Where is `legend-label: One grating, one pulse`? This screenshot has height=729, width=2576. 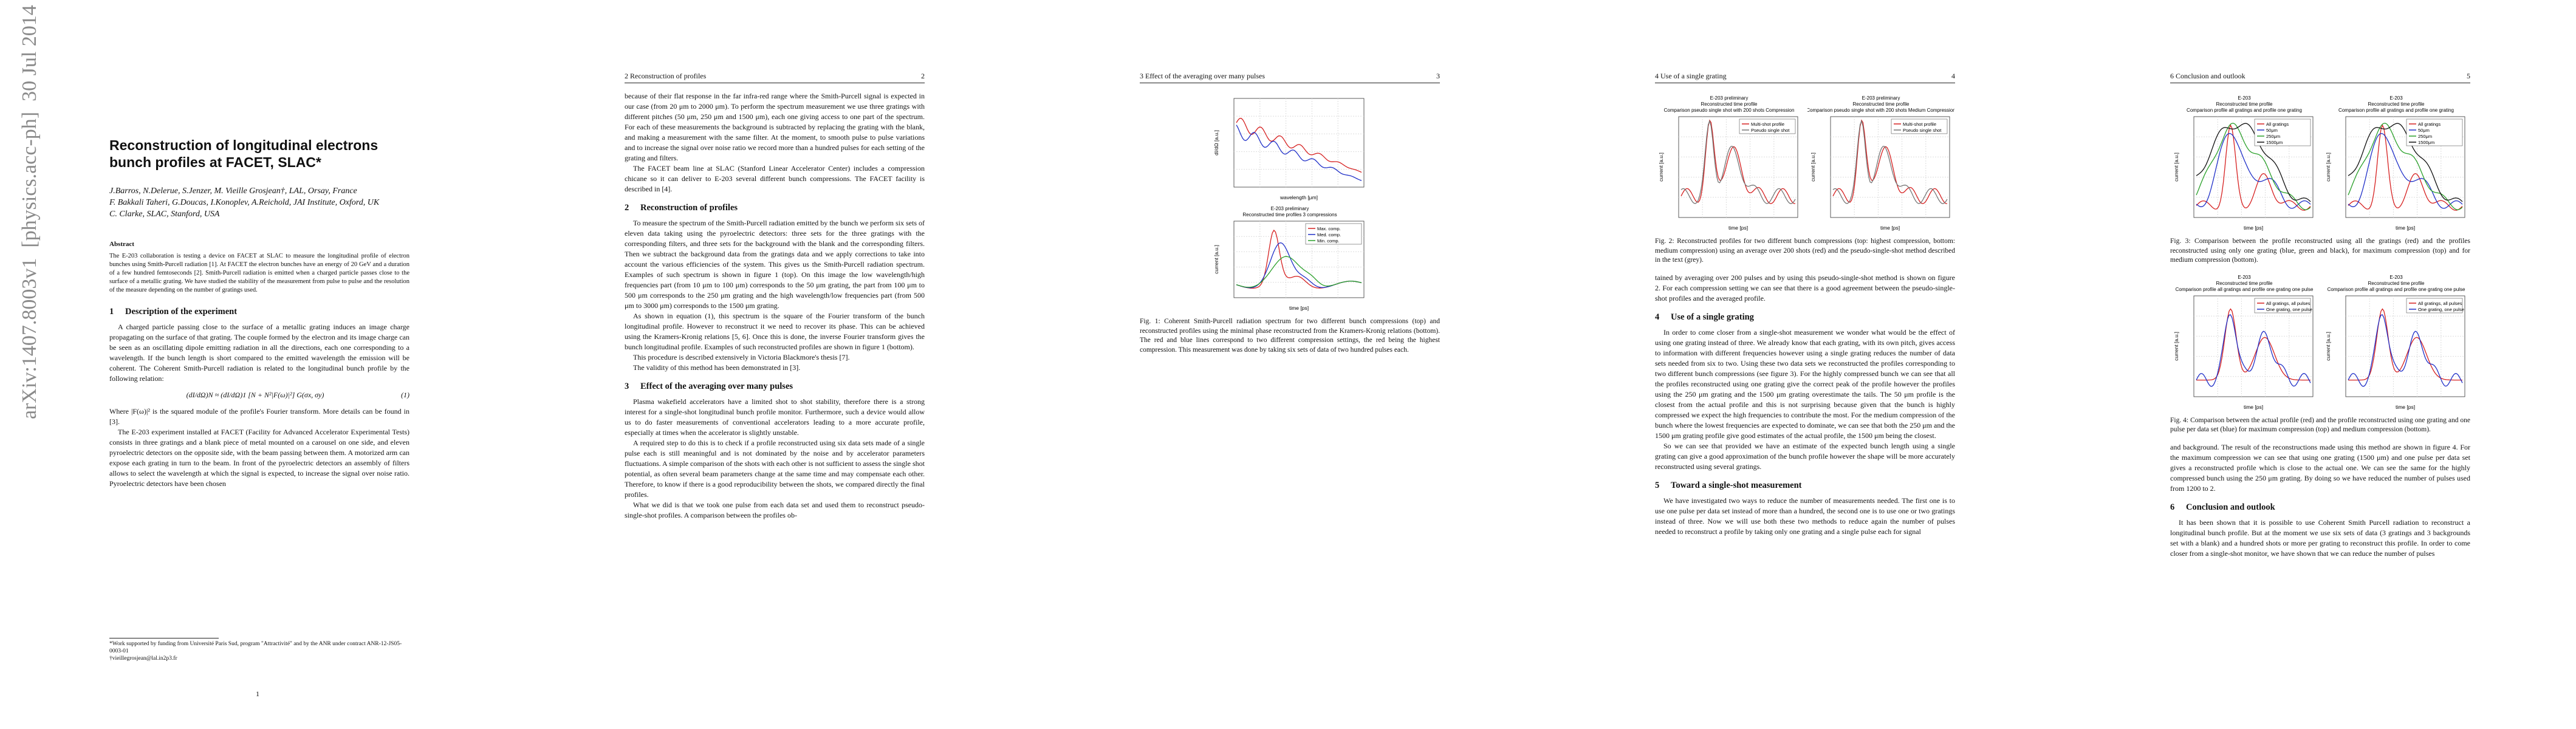 legend-label: One grating, one pulse is located at coordinates (2289, 309).